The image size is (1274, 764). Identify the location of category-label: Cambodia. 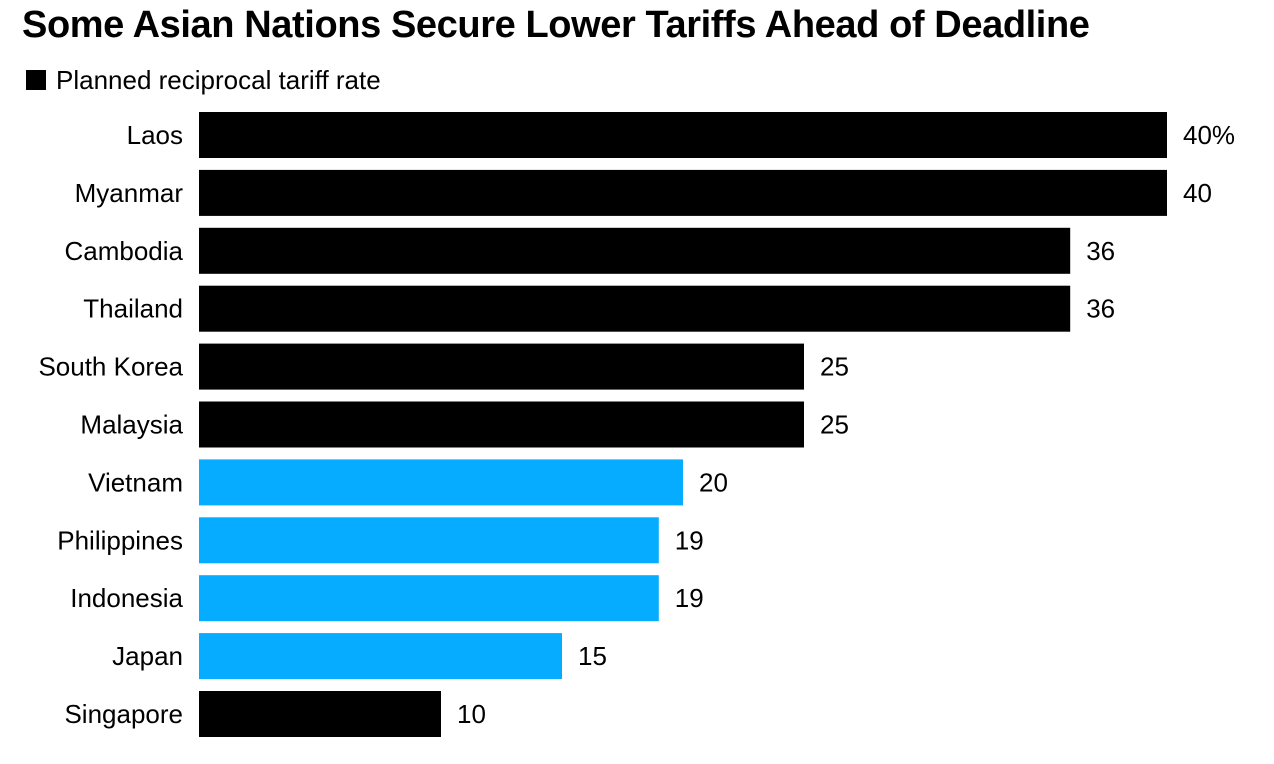
(123, 251).